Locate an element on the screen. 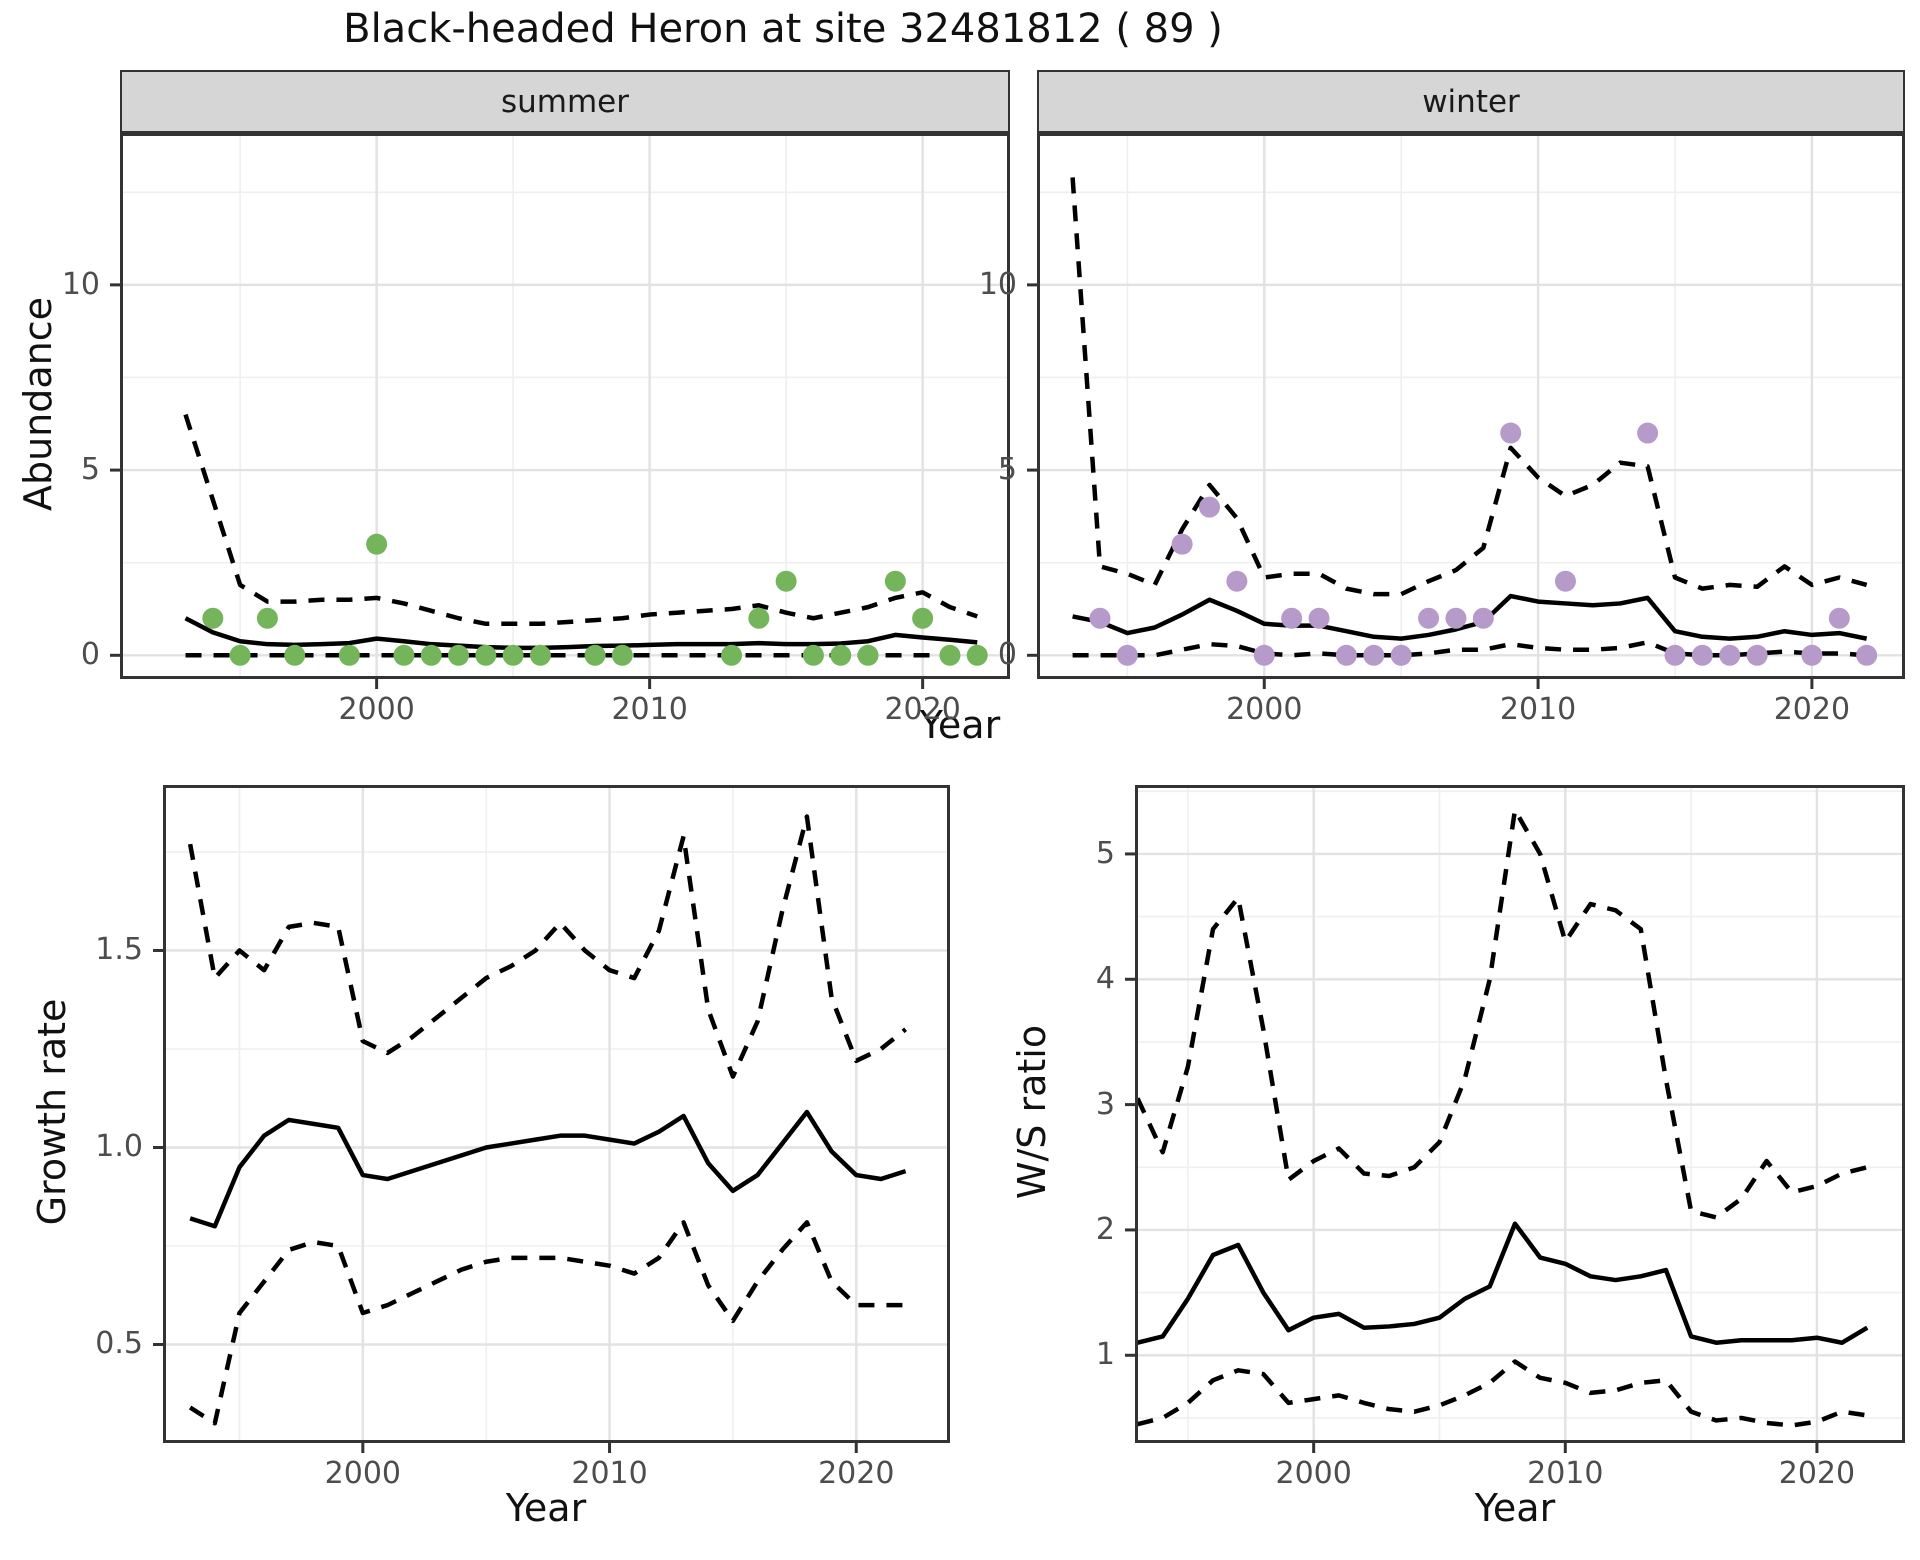  facet-strip-summer-label: summer is located at coordinates (564, 101).